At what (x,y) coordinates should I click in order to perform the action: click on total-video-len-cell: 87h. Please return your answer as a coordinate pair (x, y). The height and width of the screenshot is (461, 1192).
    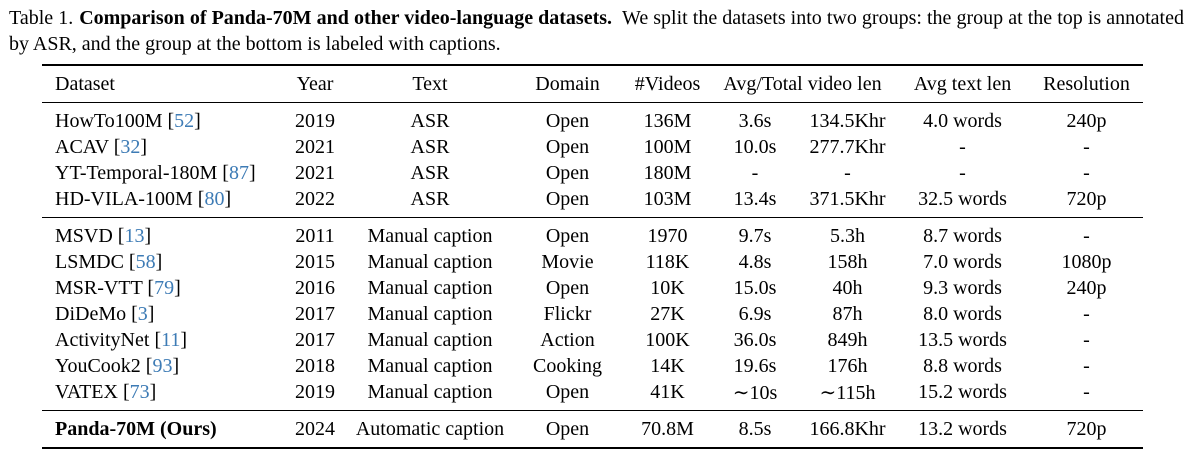
    Looking at the image, I should click on (847, 313).